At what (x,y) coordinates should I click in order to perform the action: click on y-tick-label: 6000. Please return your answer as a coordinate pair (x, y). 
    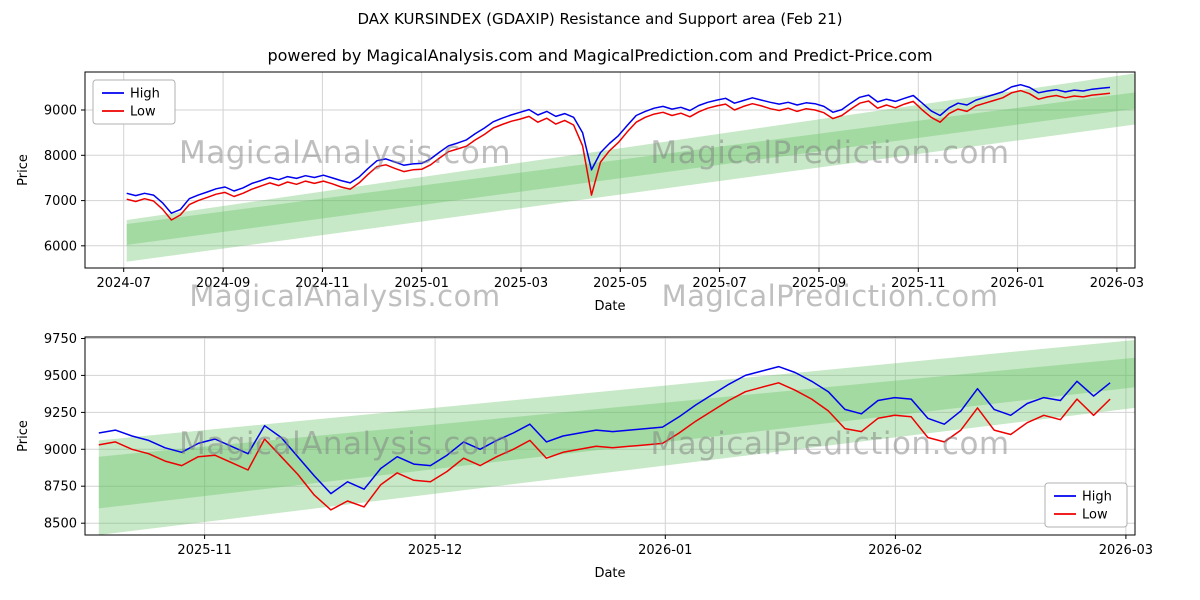
    Looking at the image, I should click on (60, 246).